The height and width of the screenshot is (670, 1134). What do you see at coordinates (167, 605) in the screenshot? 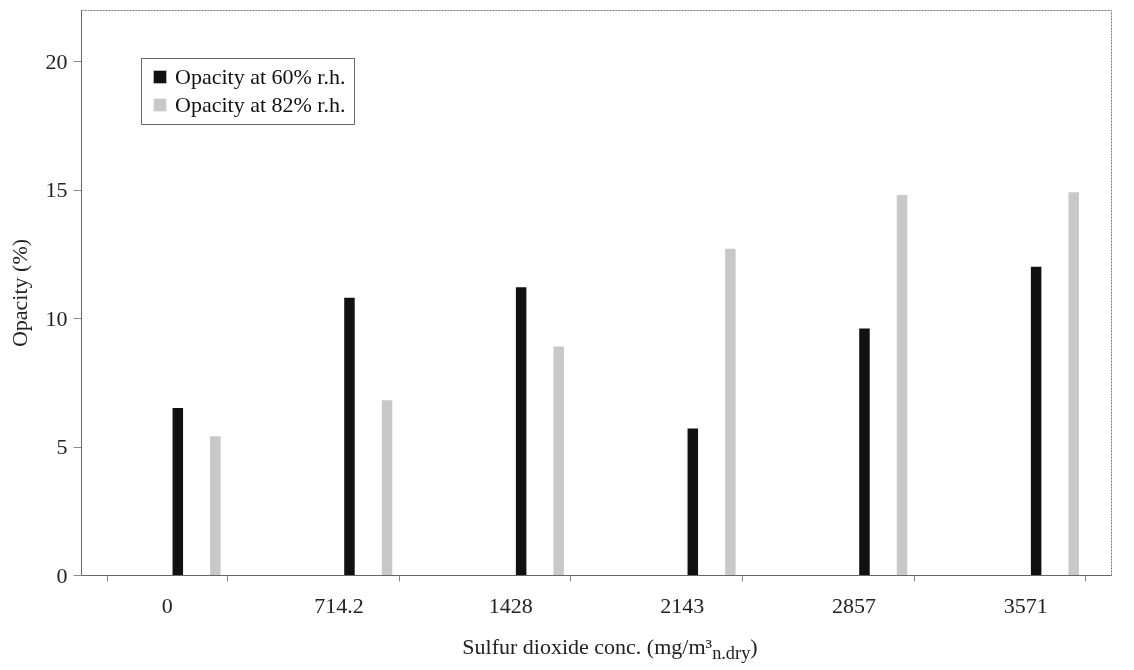
I see `x-tick-label: 0` at bounding box center [167, 605].